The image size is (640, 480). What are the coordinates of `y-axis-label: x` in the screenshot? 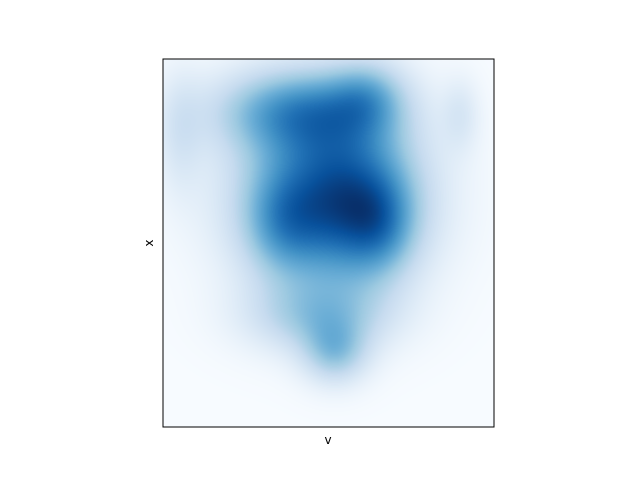 It's located at (149, 242).